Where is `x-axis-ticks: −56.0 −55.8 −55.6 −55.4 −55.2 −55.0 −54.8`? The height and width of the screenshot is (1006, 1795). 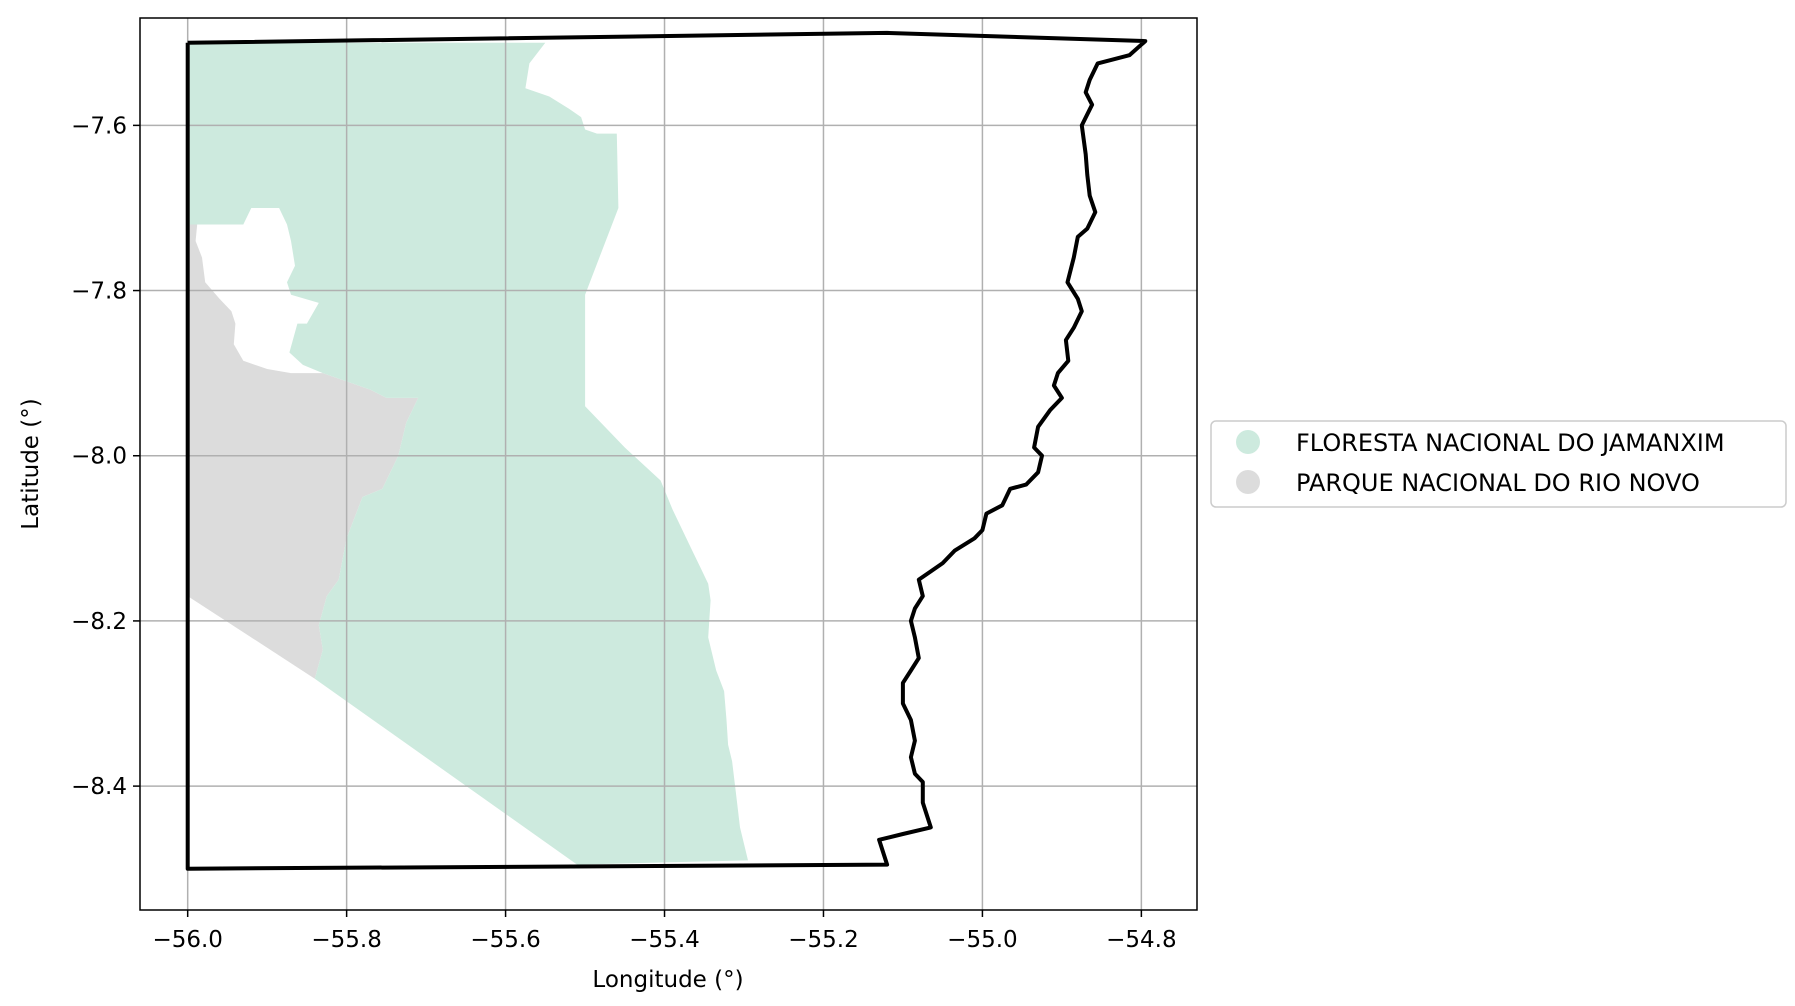 x-axis-ticks: −56.0 −55.8 −55.6 −55.4 −55.2 −55.0 −54.8 is located at coordinates (664, 931).